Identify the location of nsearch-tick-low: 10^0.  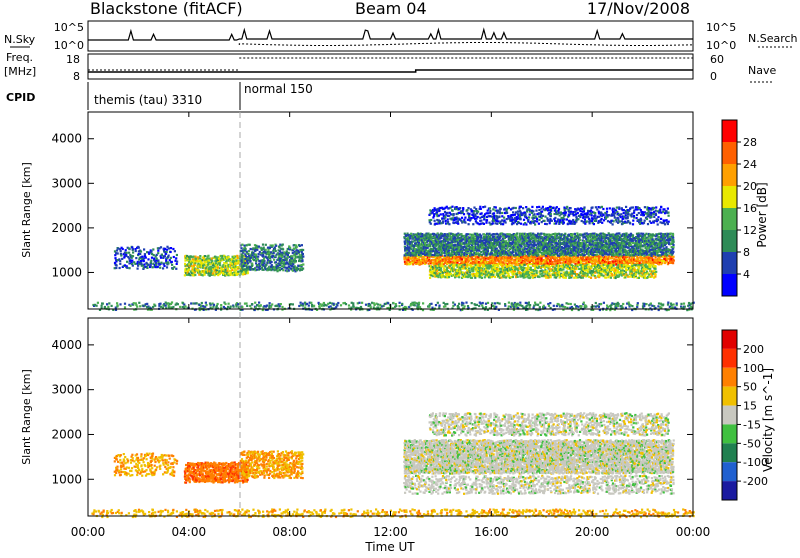
(721, 45).